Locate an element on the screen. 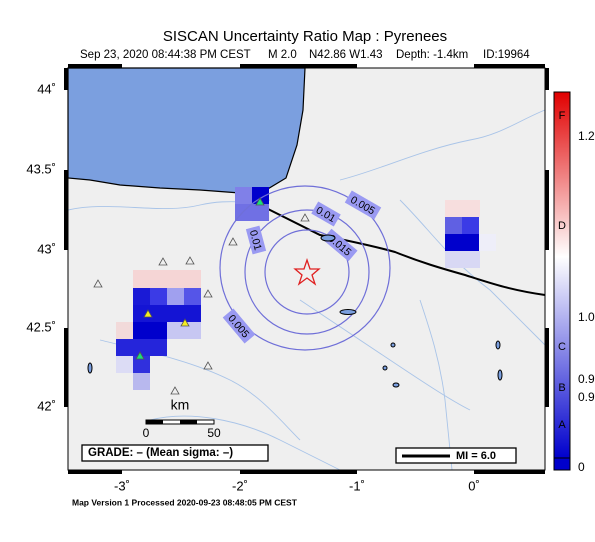  mi-box is located at coordinates (456, 455).